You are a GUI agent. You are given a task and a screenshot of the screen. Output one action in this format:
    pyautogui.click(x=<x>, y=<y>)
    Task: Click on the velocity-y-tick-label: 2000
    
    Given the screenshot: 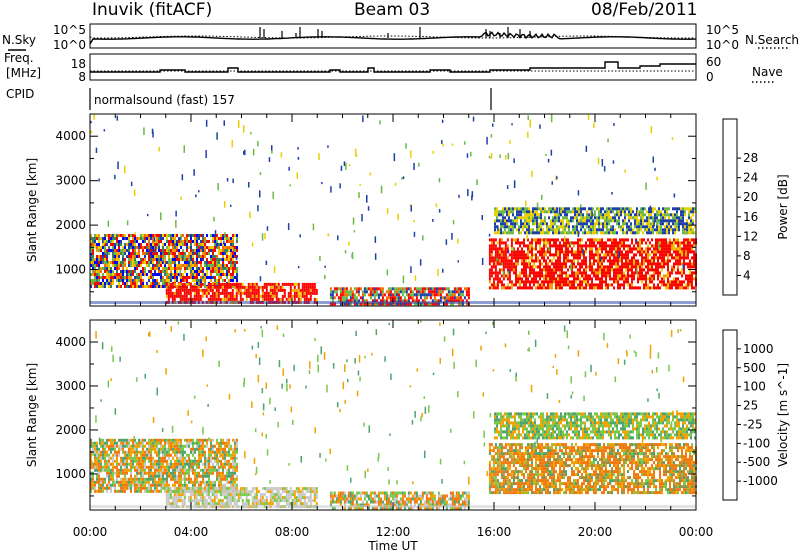 What is the action you would take?
    pyautogui.click(x=70, y=430)
    